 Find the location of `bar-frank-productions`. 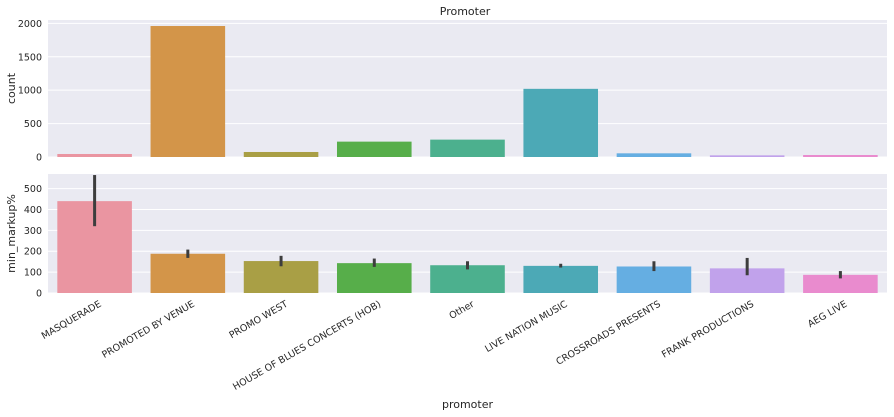

bar-frank-productions is located at coordinates (747, 156).